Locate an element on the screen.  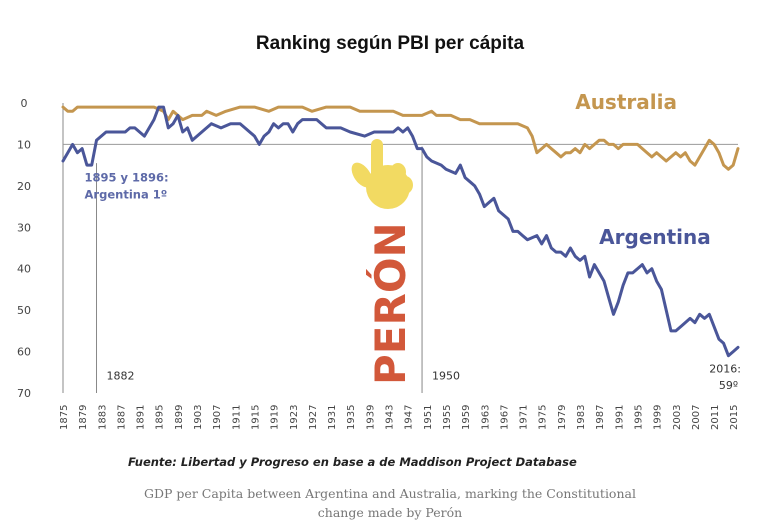
y-tick-label: 40 is located at coordinates (24, 269).